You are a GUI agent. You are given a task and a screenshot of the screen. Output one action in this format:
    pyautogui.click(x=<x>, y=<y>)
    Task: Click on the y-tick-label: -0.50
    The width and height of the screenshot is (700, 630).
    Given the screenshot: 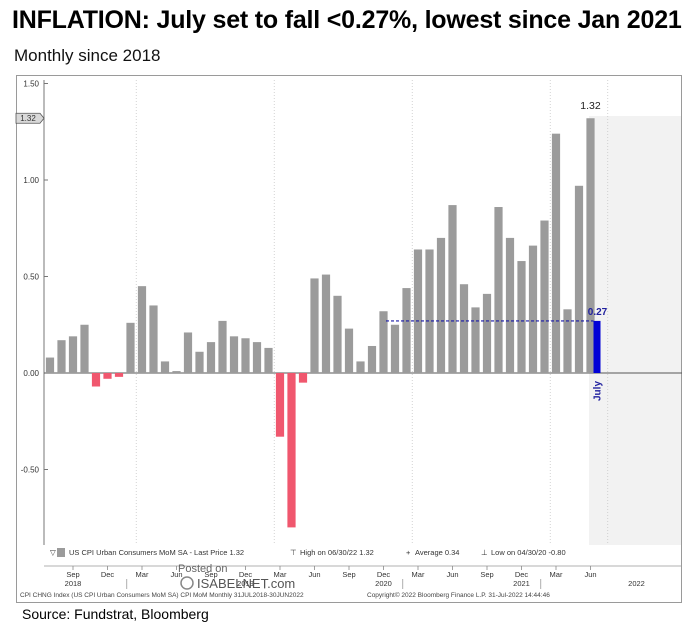 What is the action you would take?
    pyautogui.click(x=30, y=470)
    